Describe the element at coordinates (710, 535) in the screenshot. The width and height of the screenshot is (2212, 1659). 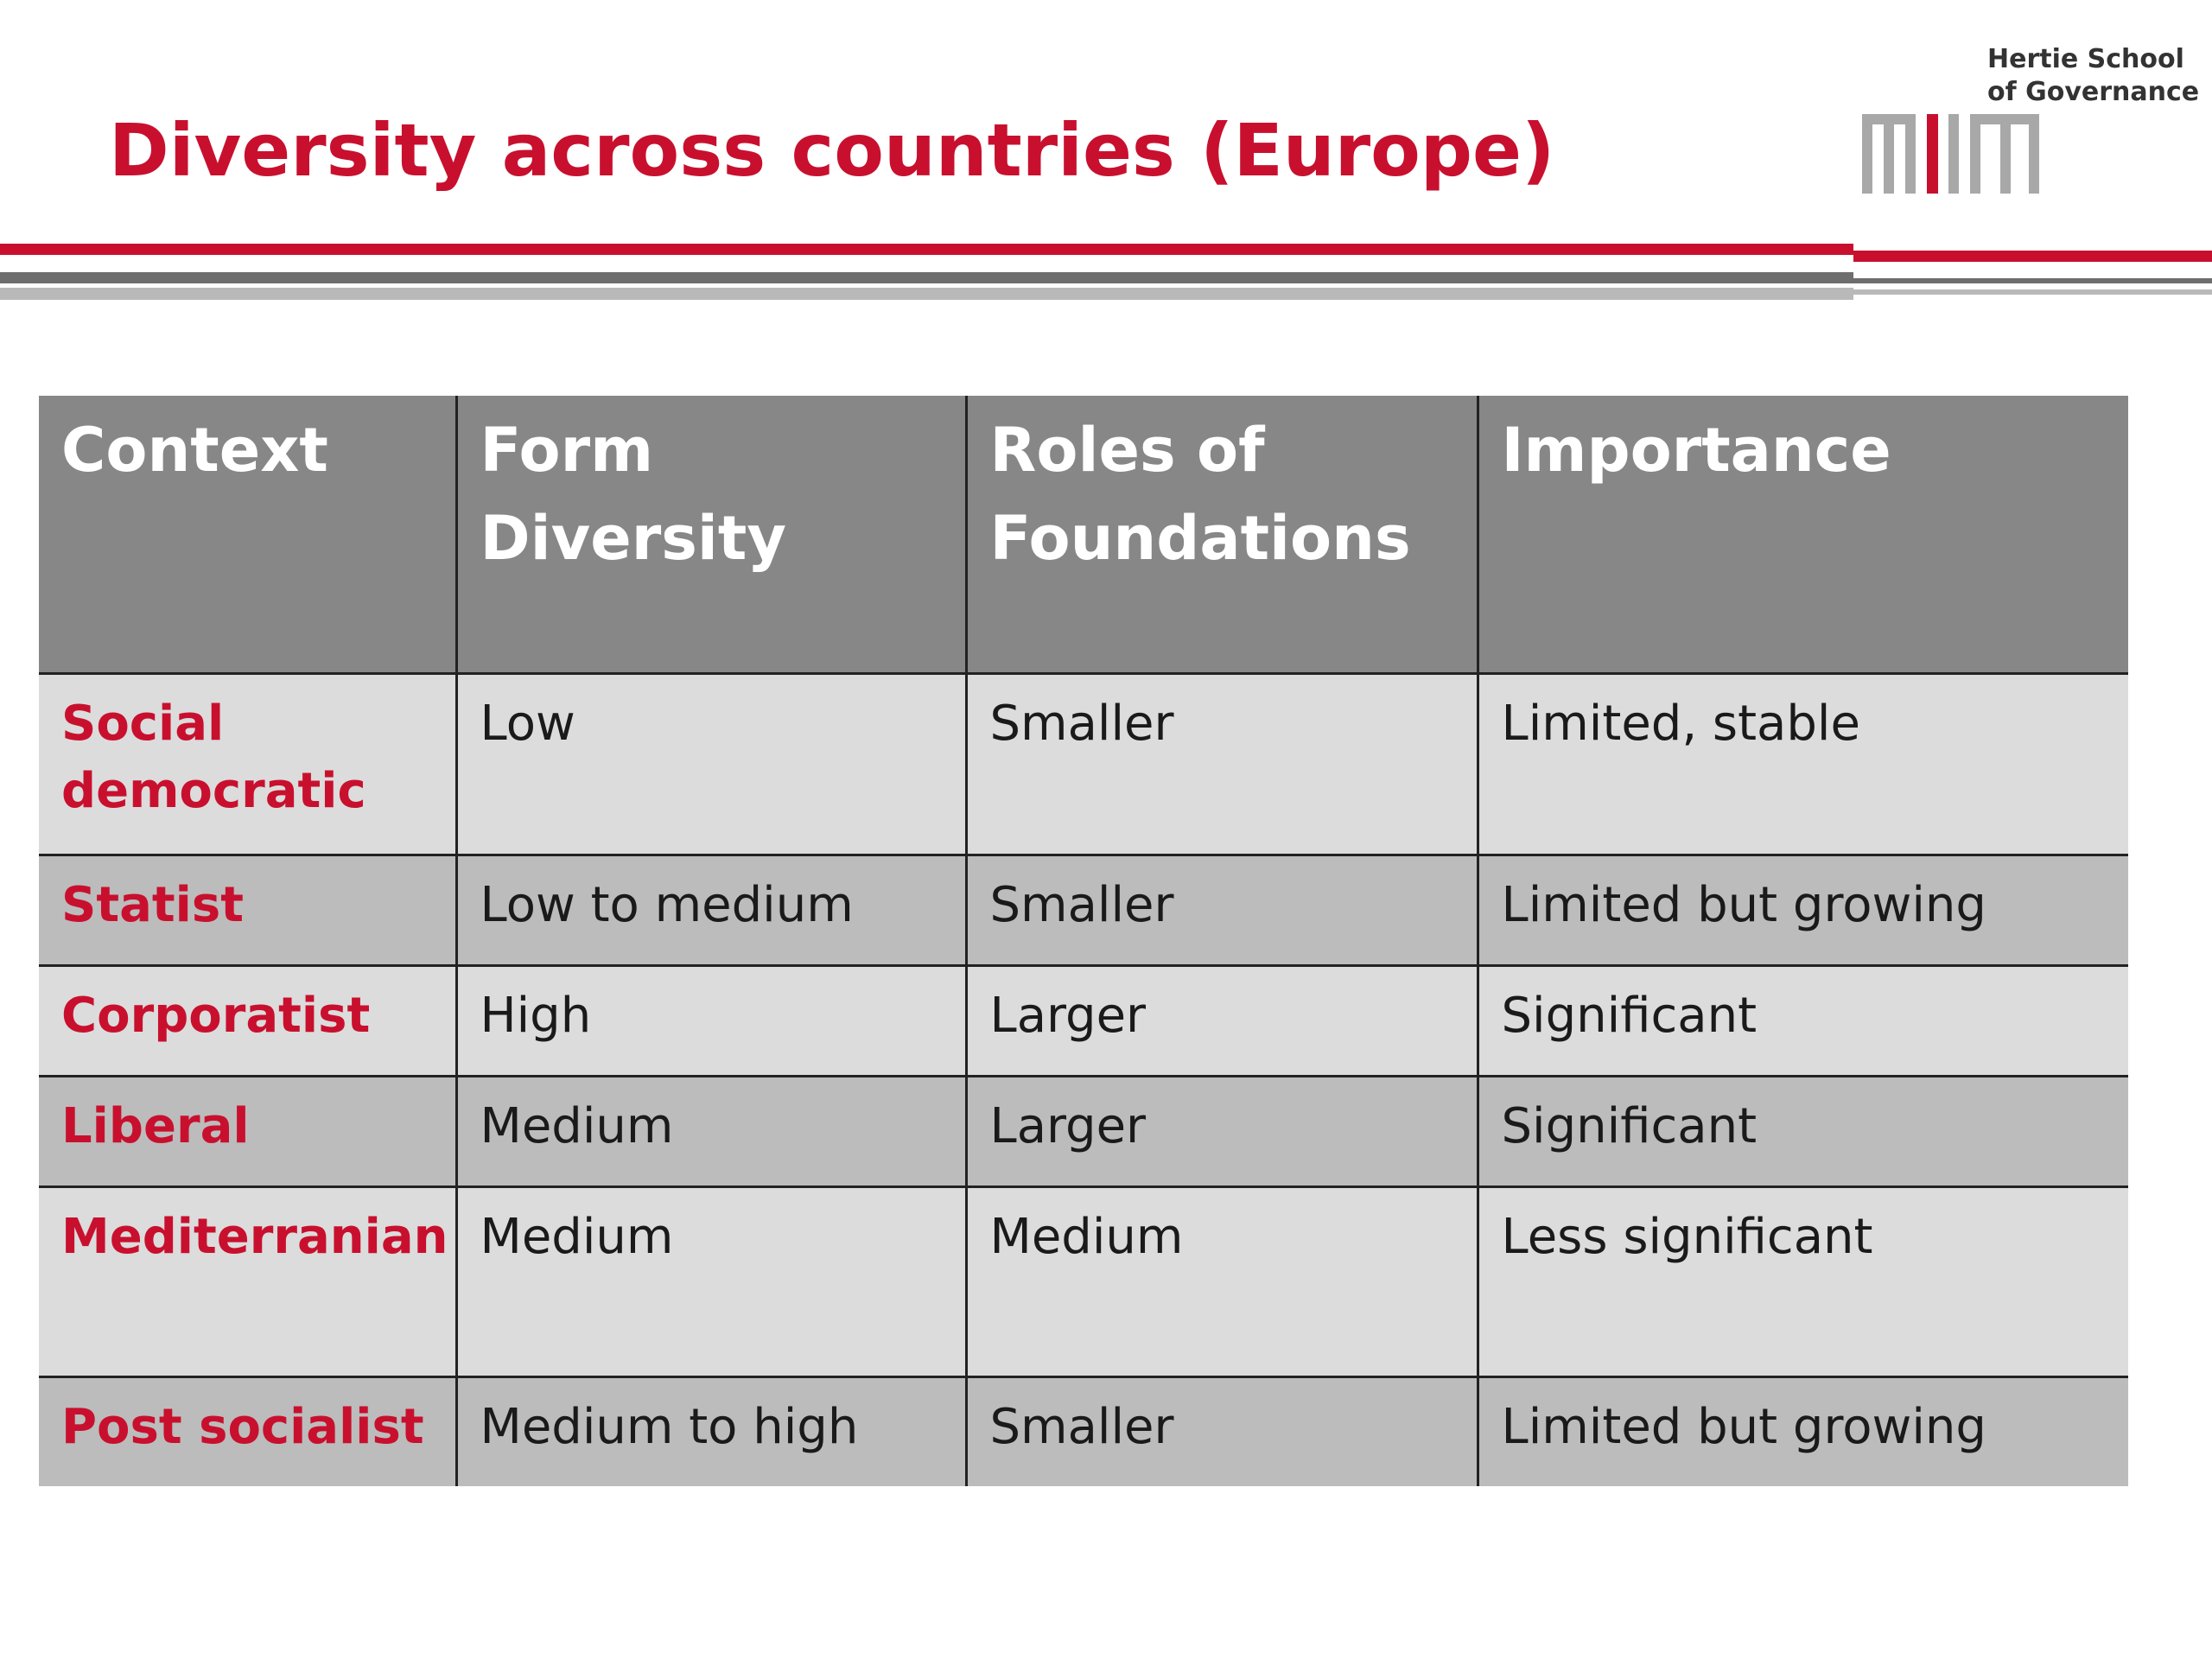
I see `header-form-diversity: Form Diversity` at that location.